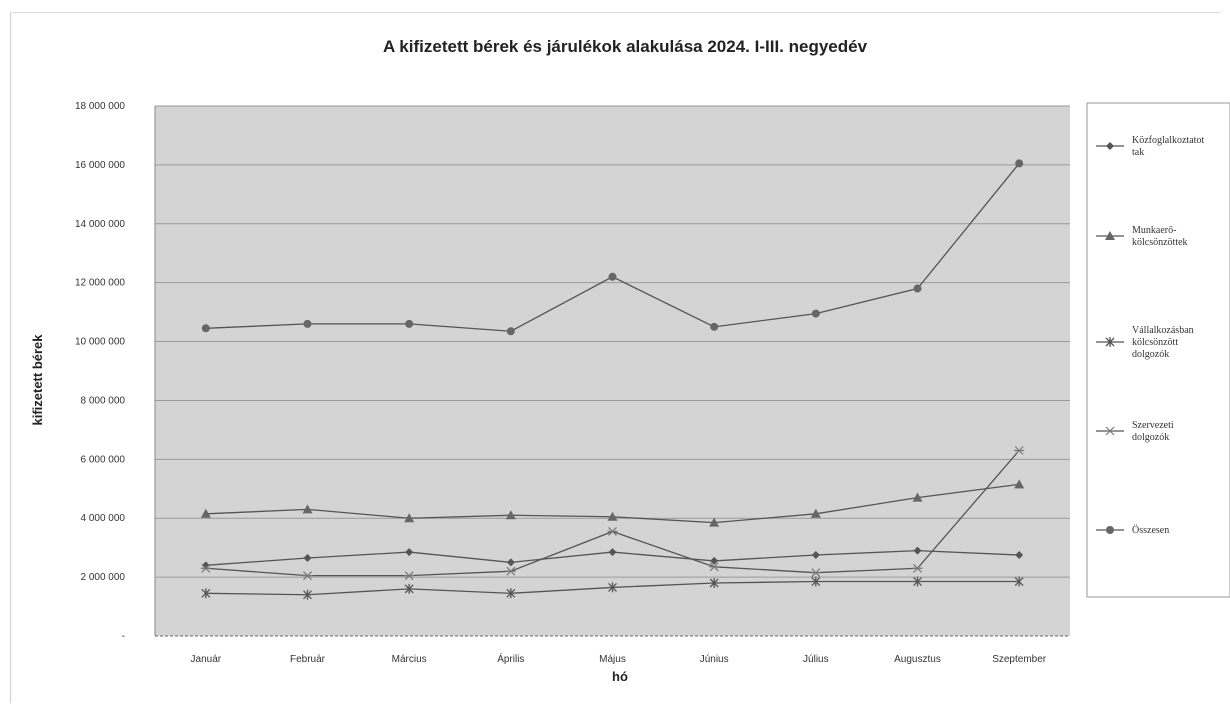  I want to click on x-tick-label: Július, so click(816, 659).